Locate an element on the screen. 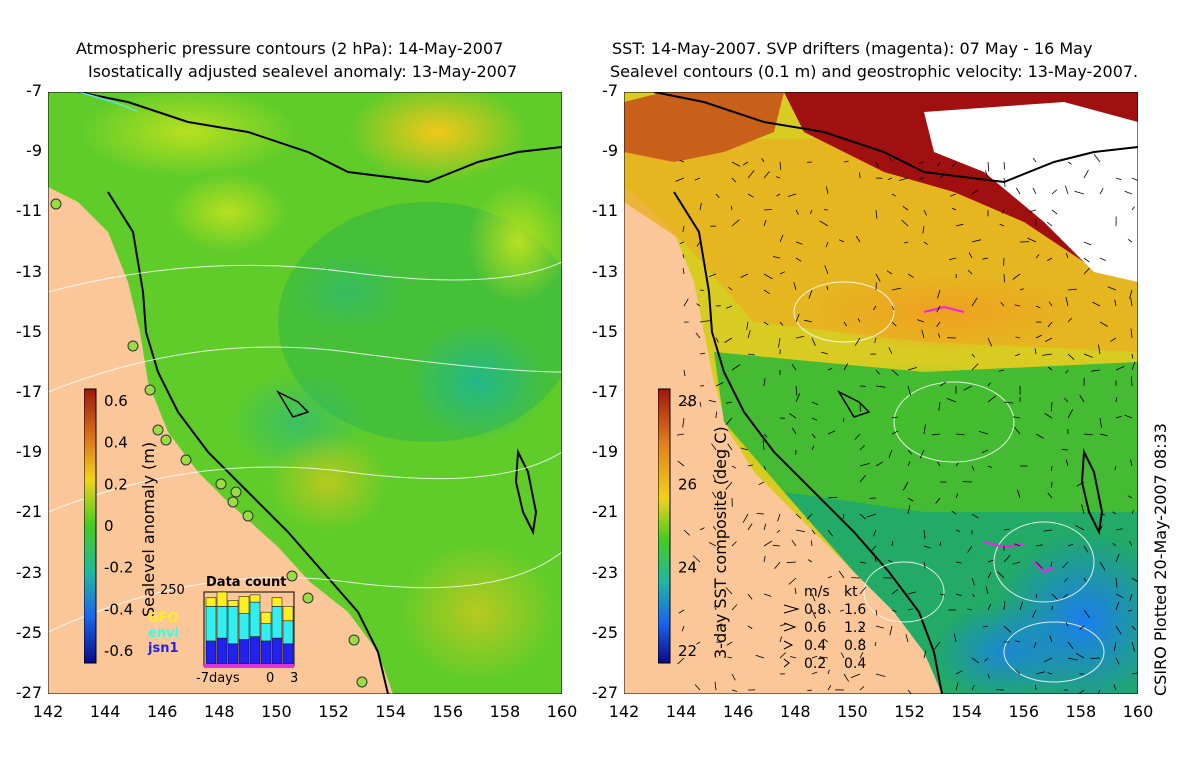 Image resolution: width=1200 pixels, height=780 pixels. sealevel-contours is located at coordinates (949, 482).